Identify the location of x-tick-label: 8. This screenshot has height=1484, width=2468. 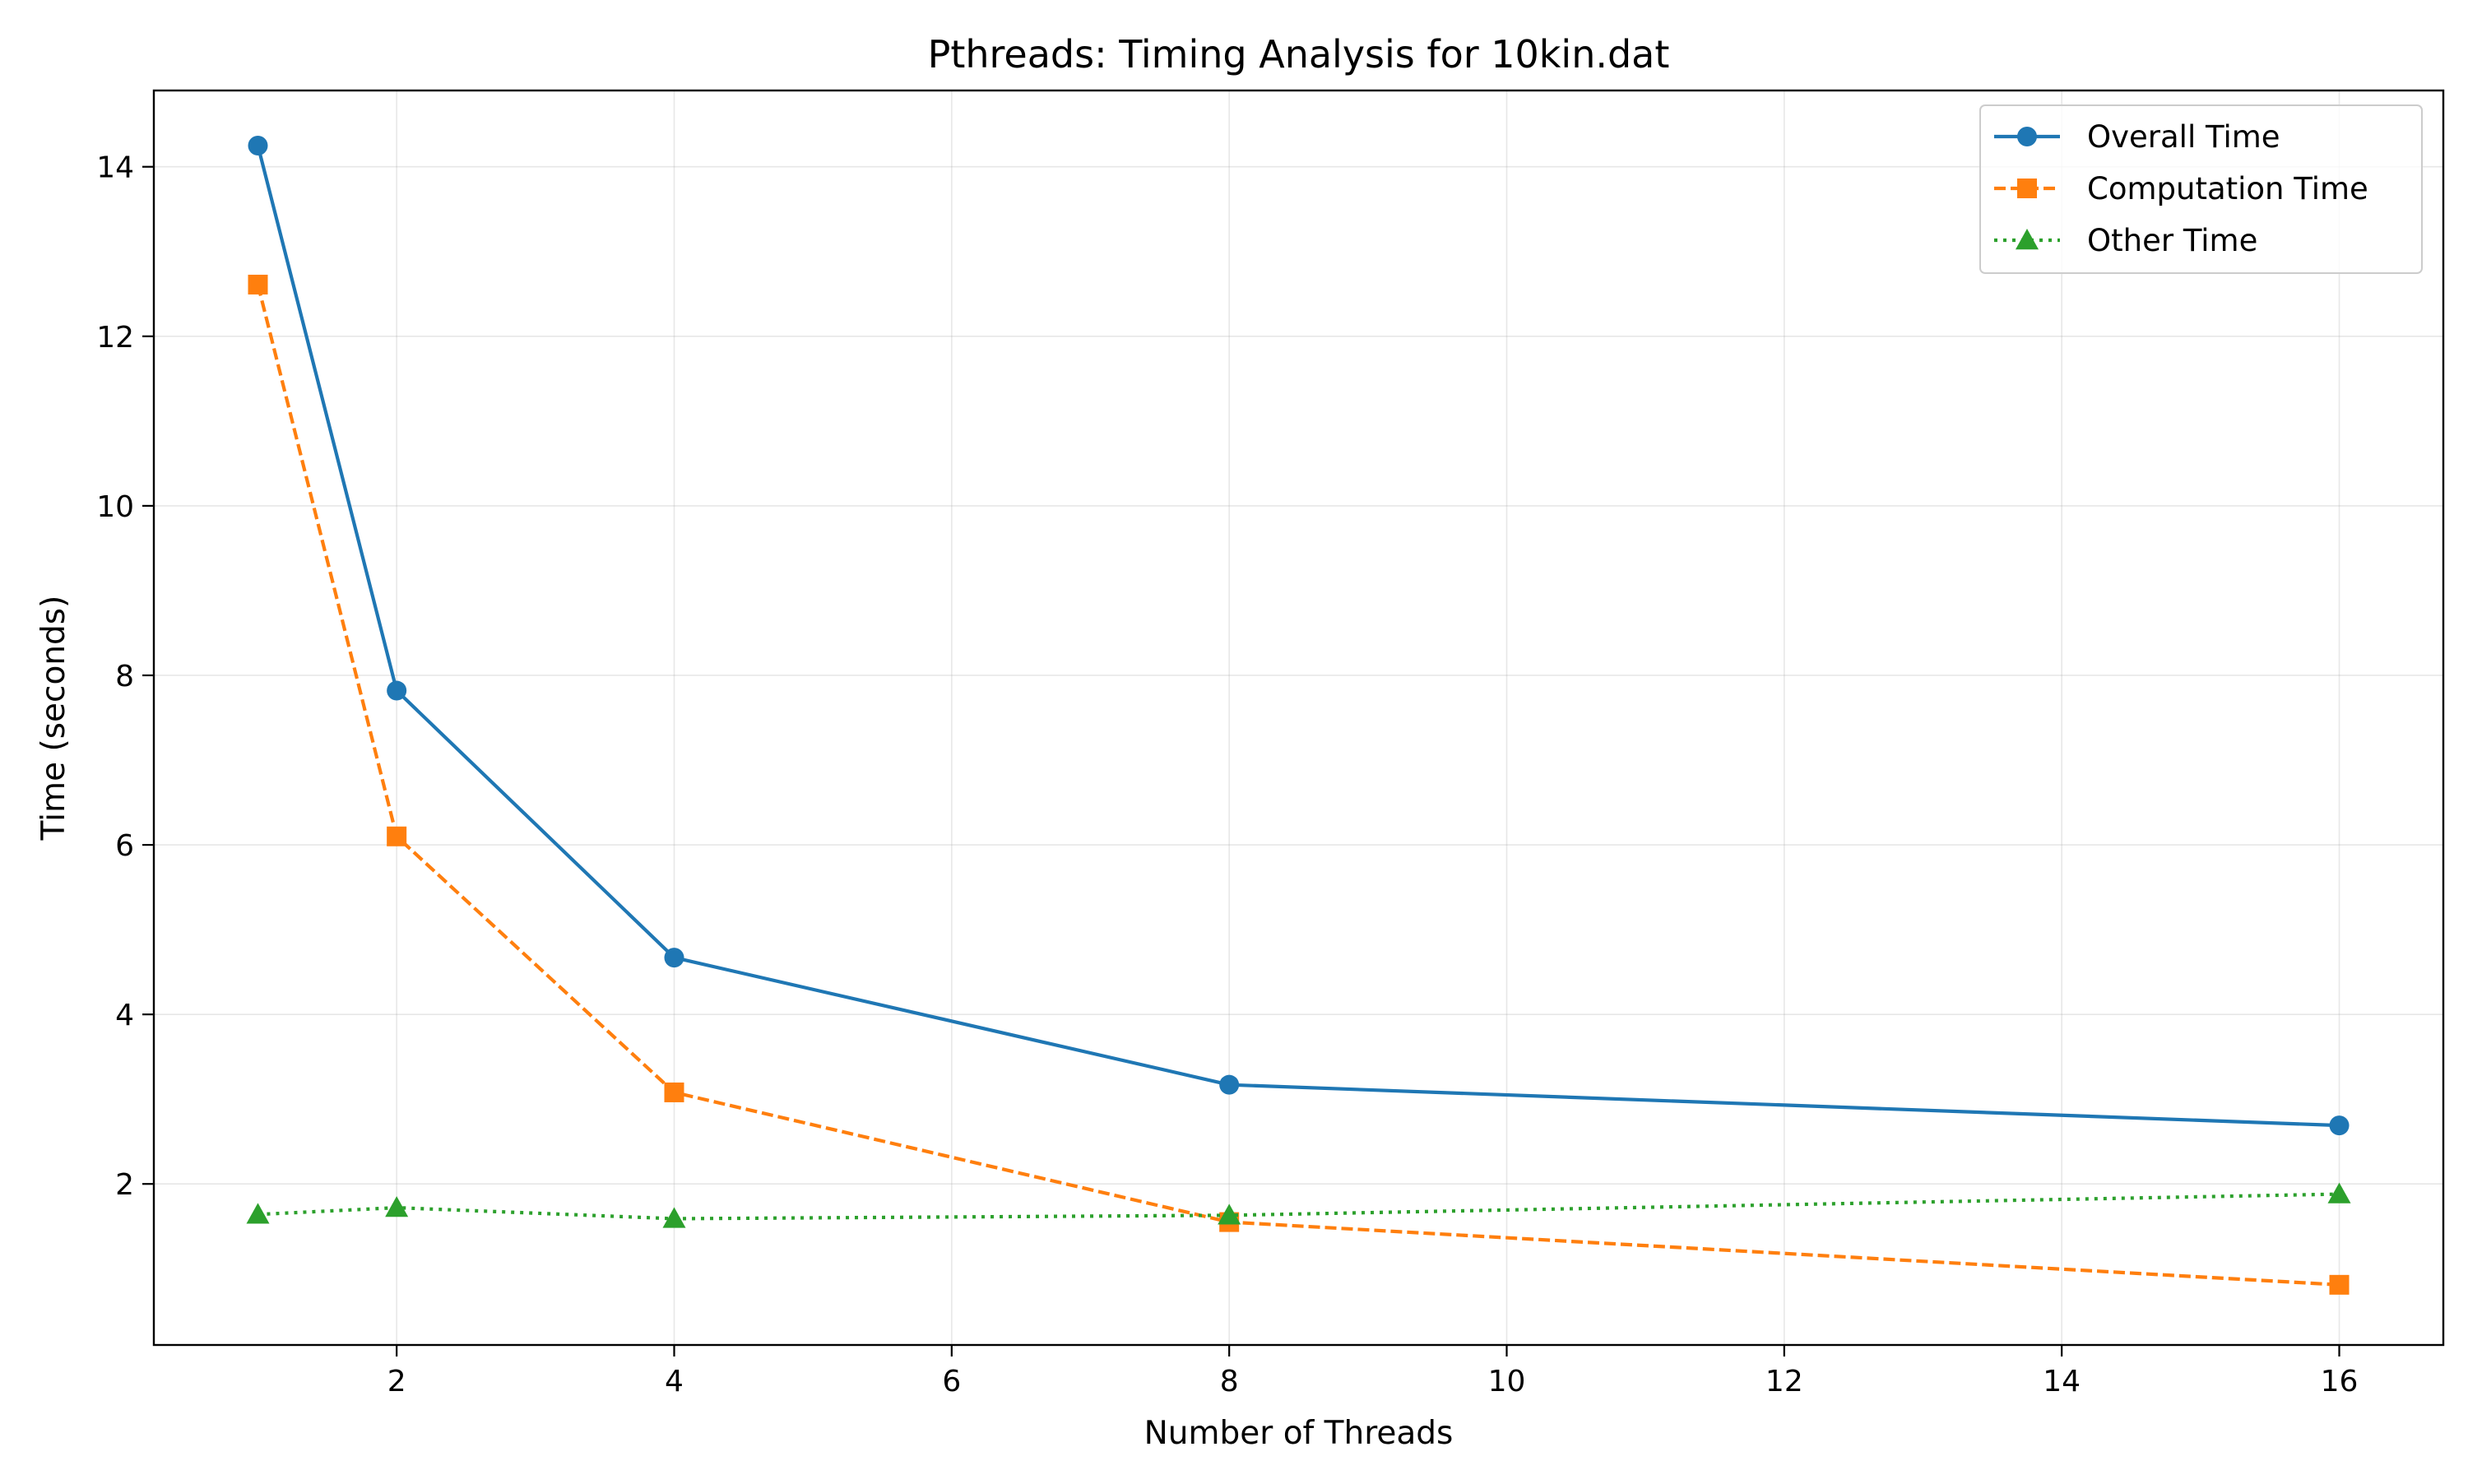
(1229, 1381).